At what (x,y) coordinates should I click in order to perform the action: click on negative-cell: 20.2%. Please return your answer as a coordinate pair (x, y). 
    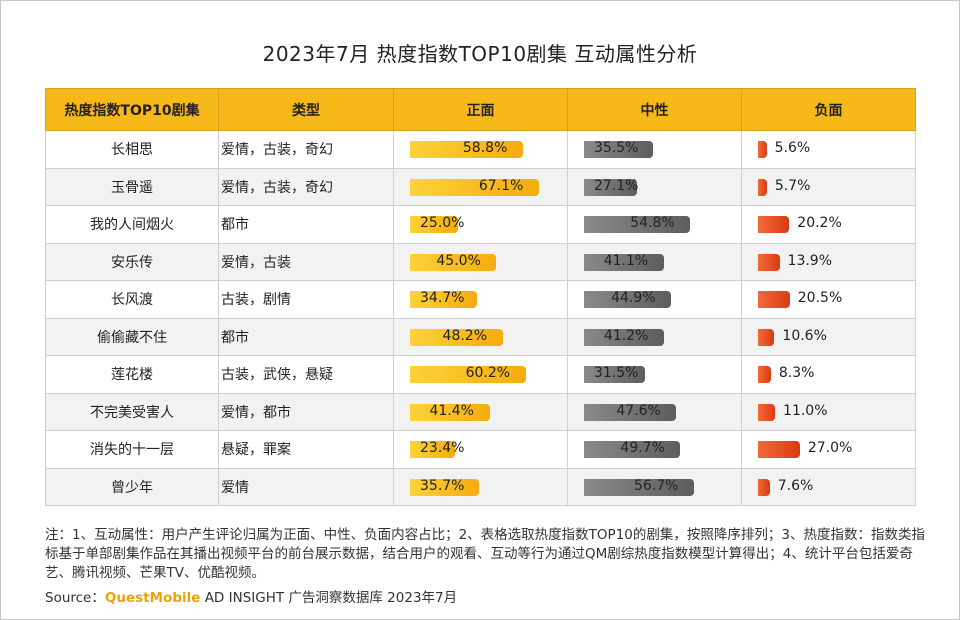
    Looking at the image, I should click on (828, 224).